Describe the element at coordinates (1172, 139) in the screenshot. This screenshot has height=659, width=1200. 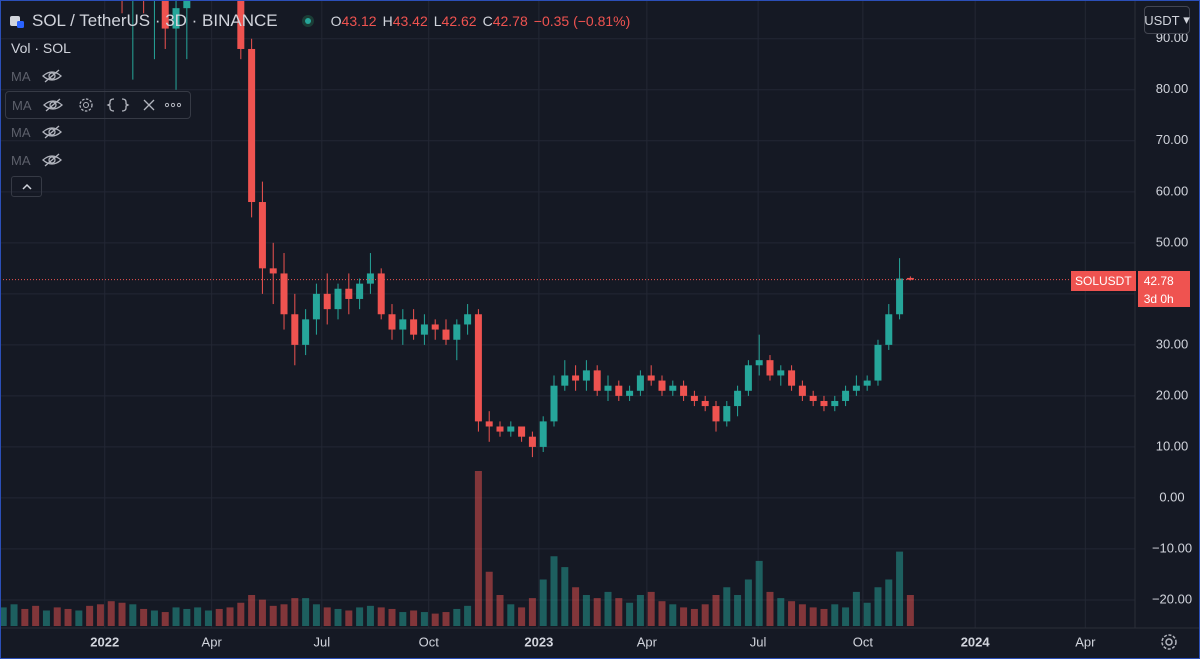
I see `y-tick-label: 70.00` at that location.